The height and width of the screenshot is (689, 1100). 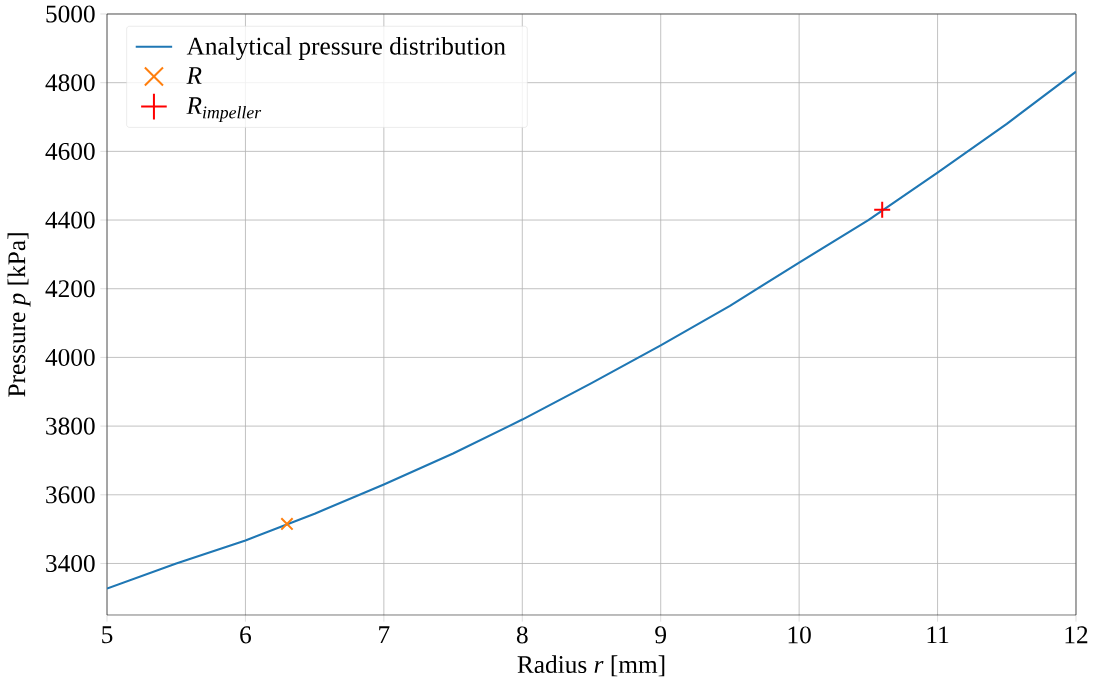 What do you see at coordinates (245, 635) in the screenshot?
I see `x-tick-label: 6` at bounding box center [245, 635].